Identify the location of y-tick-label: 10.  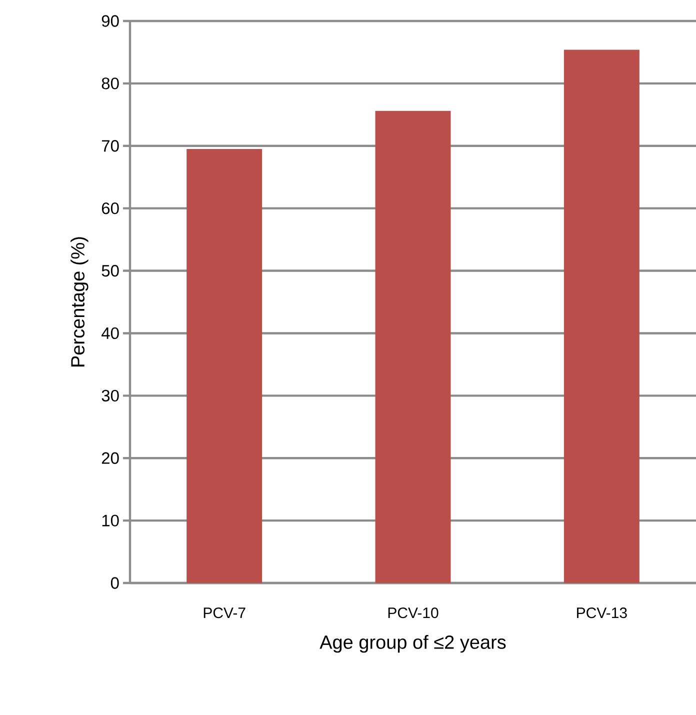
(110, 520).